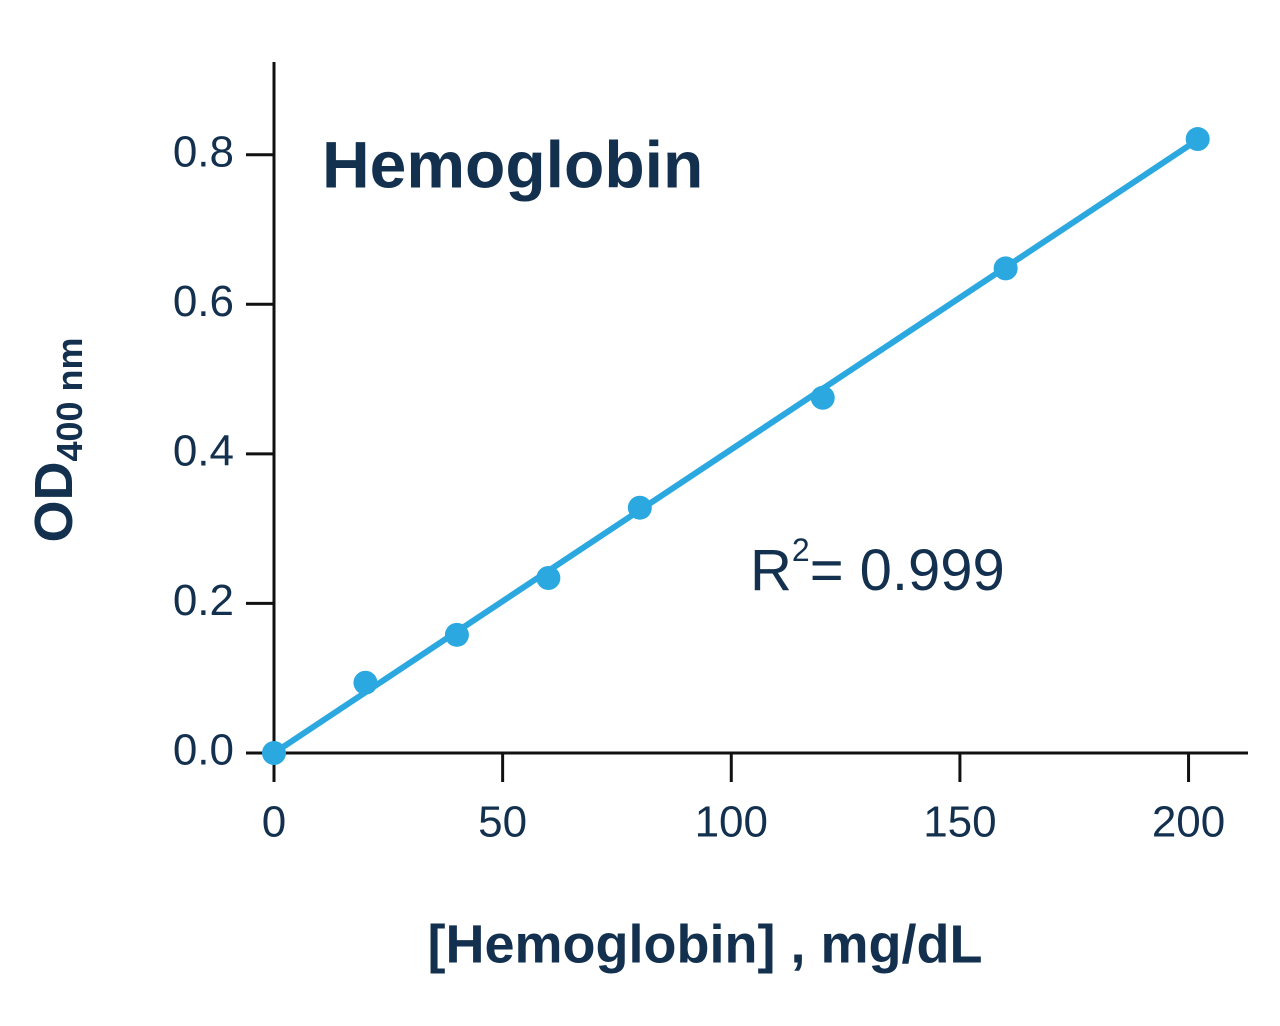 Image resolution: width=1280 pixels, height=1026 pixels. I want to click on x-tick-label: 100, so click(731, 822).